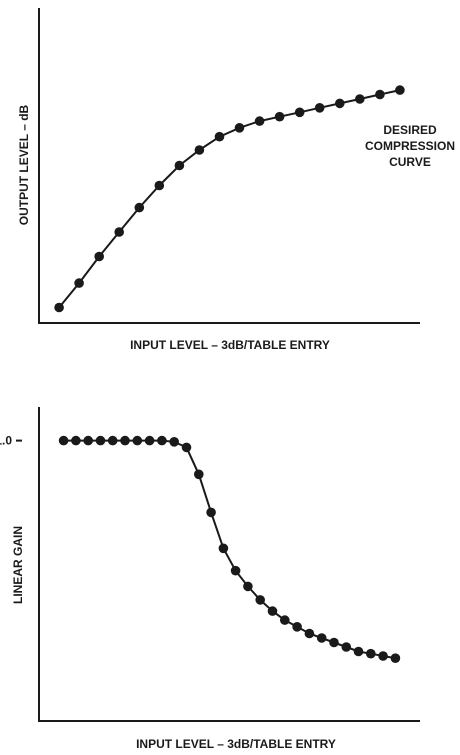  I want to click on curve-annotation-line-2: COMPRESSION, so click(410, 146).